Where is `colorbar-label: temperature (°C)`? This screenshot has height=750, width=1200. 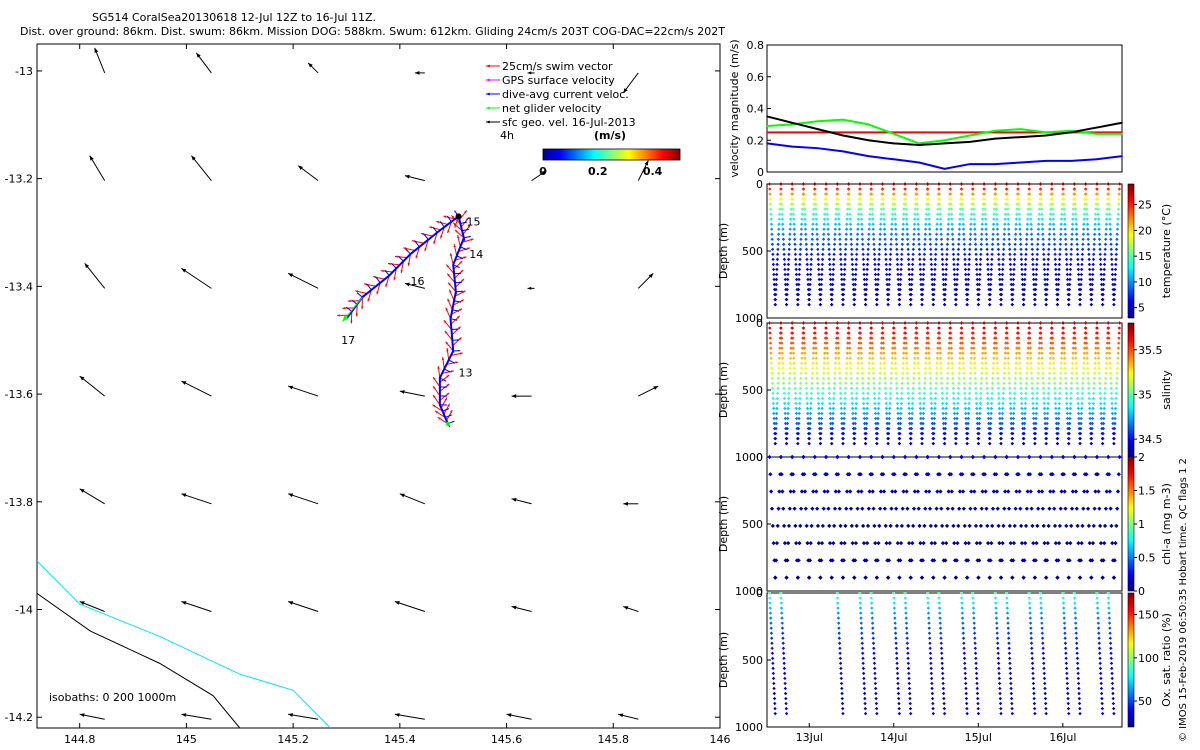
colorbar-label: temperature (°C) is located at coordinates (1166, 251).